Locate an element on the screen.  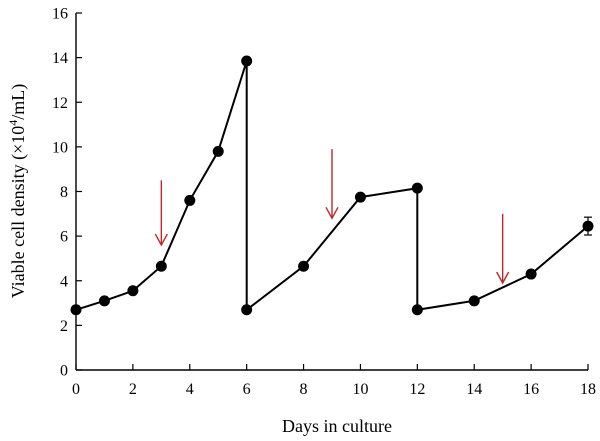
x-axis-title: Days in culture is located at coordinates (337, 426).